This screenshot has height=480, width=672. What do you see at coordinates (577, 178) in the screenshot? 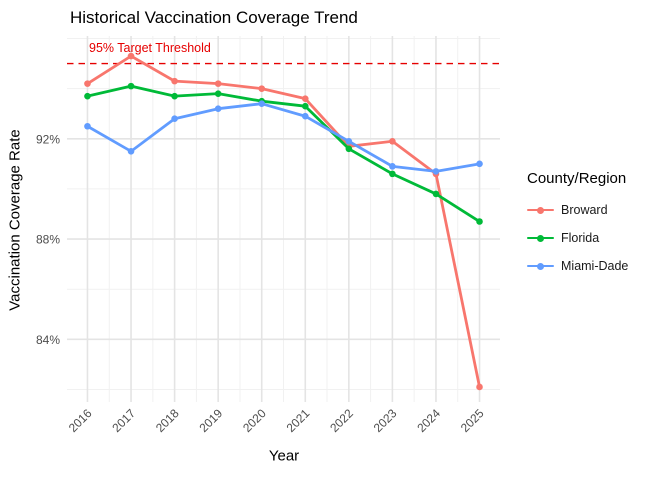
I see `legend-title: County/Region` at bounding box center [577, 178].